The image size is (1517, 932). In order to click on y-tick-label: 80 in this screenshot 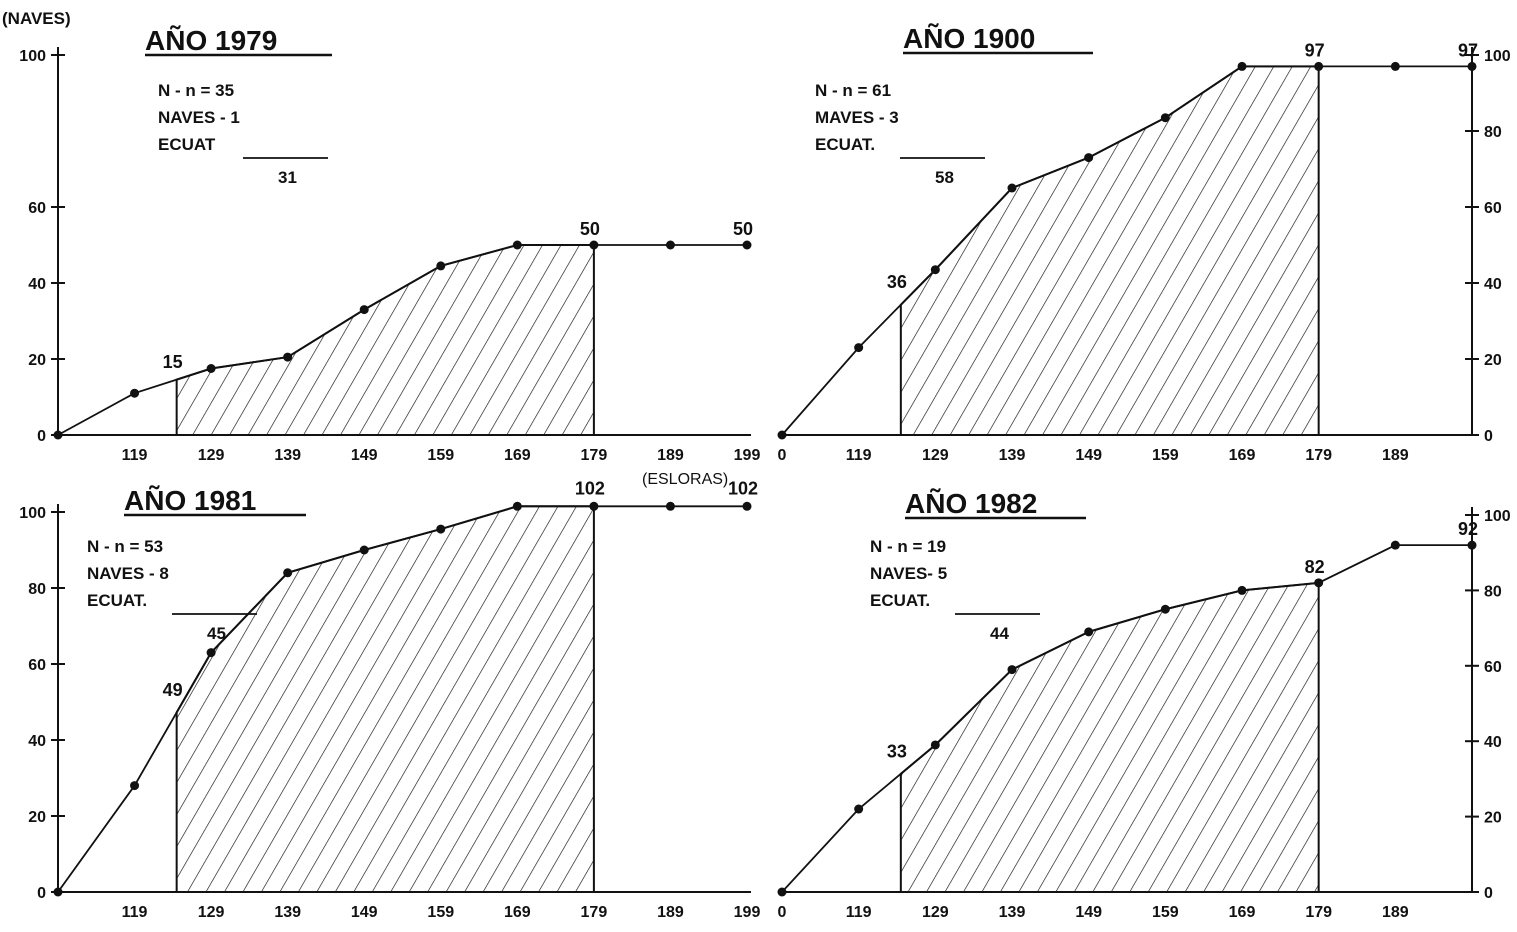, I will do `click(1493, 591)`.